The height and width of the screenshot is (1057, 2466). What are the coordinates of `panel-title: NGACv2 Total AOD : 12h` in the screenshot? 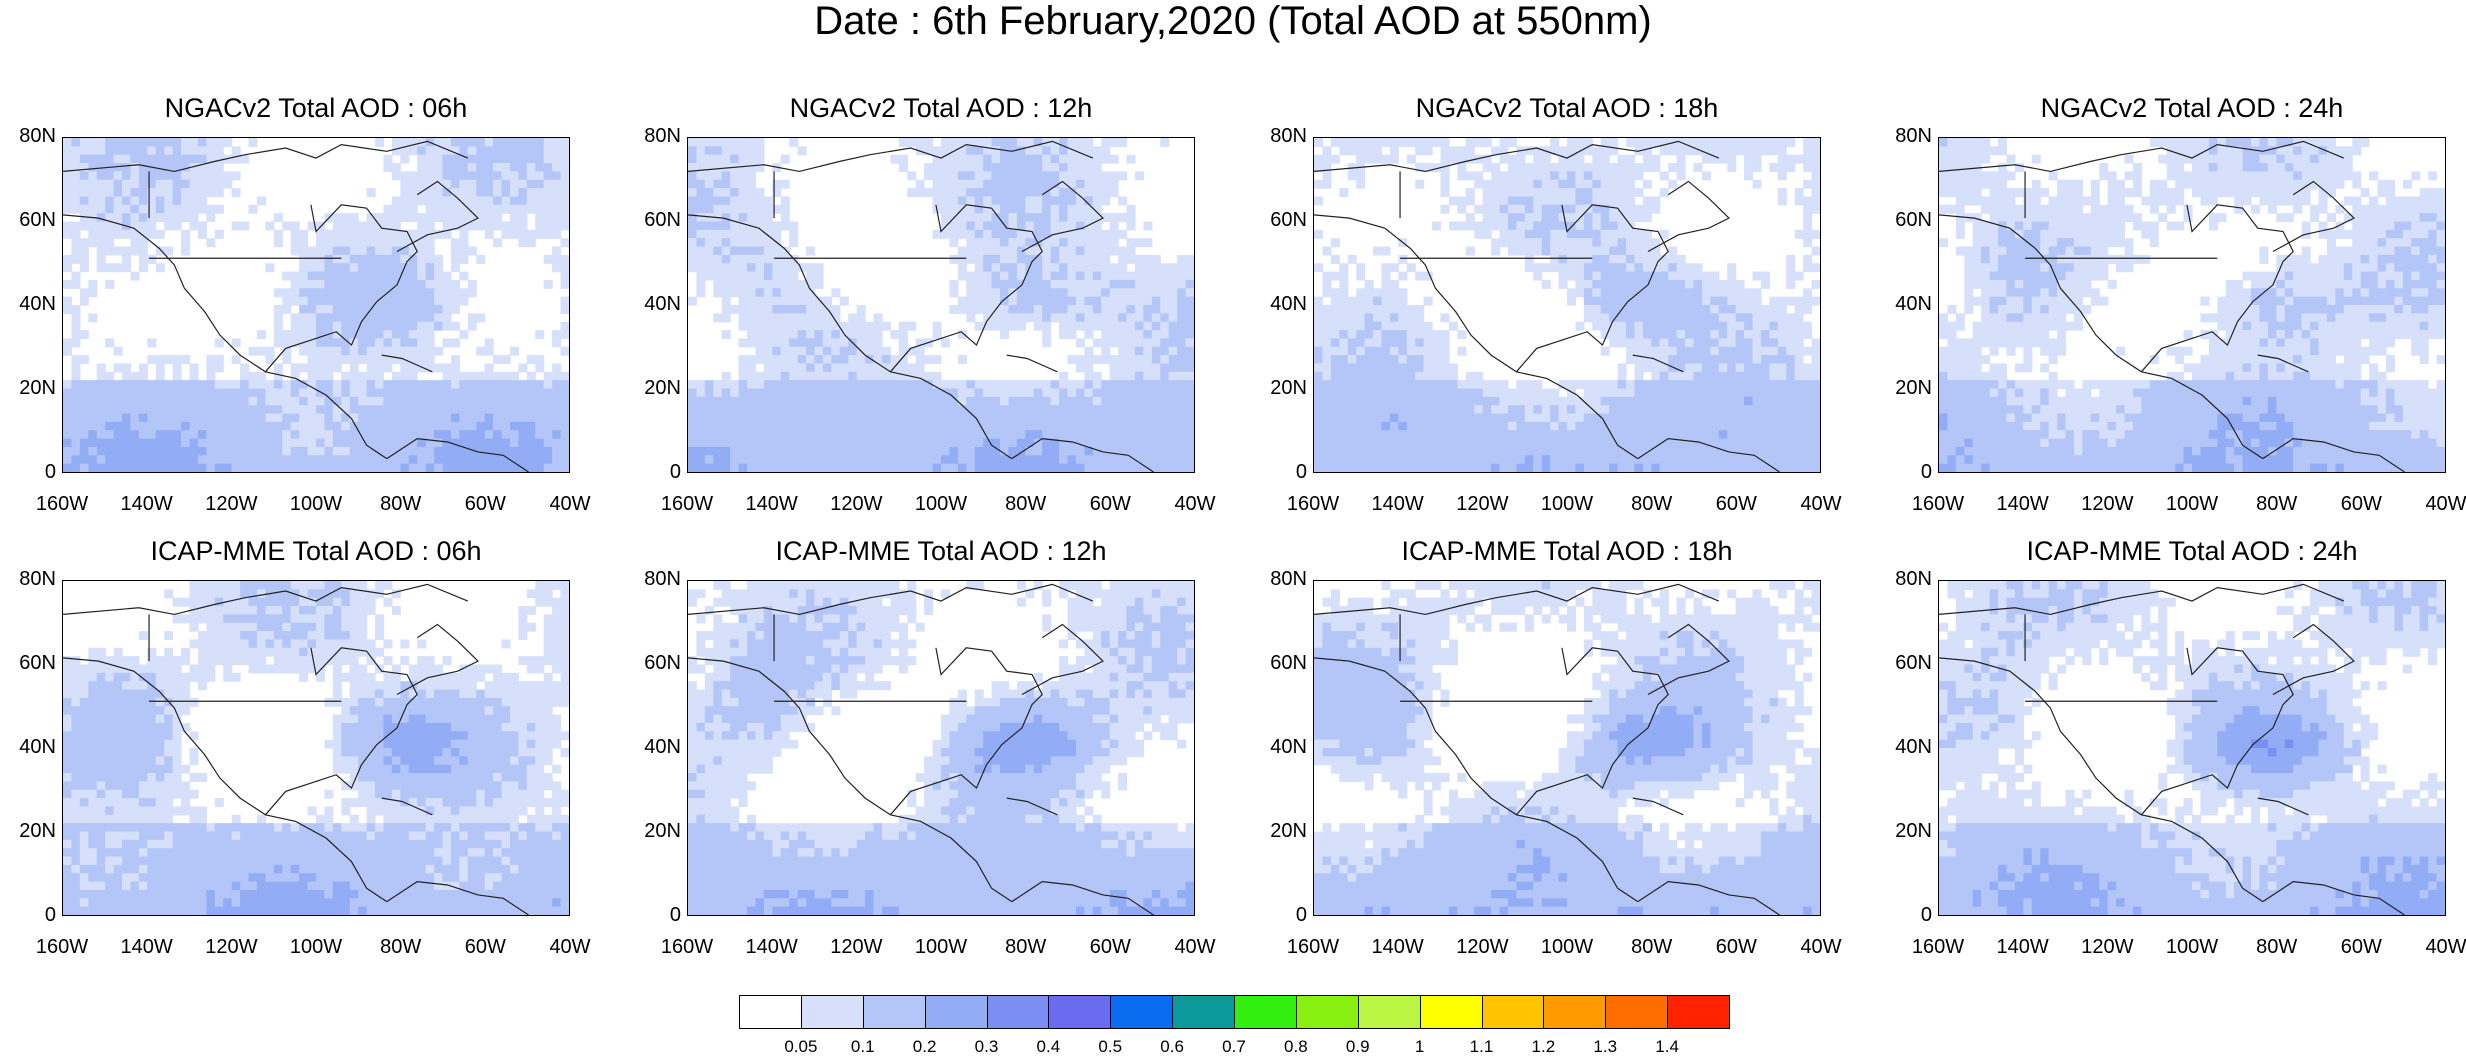 It's located at (941, 108).